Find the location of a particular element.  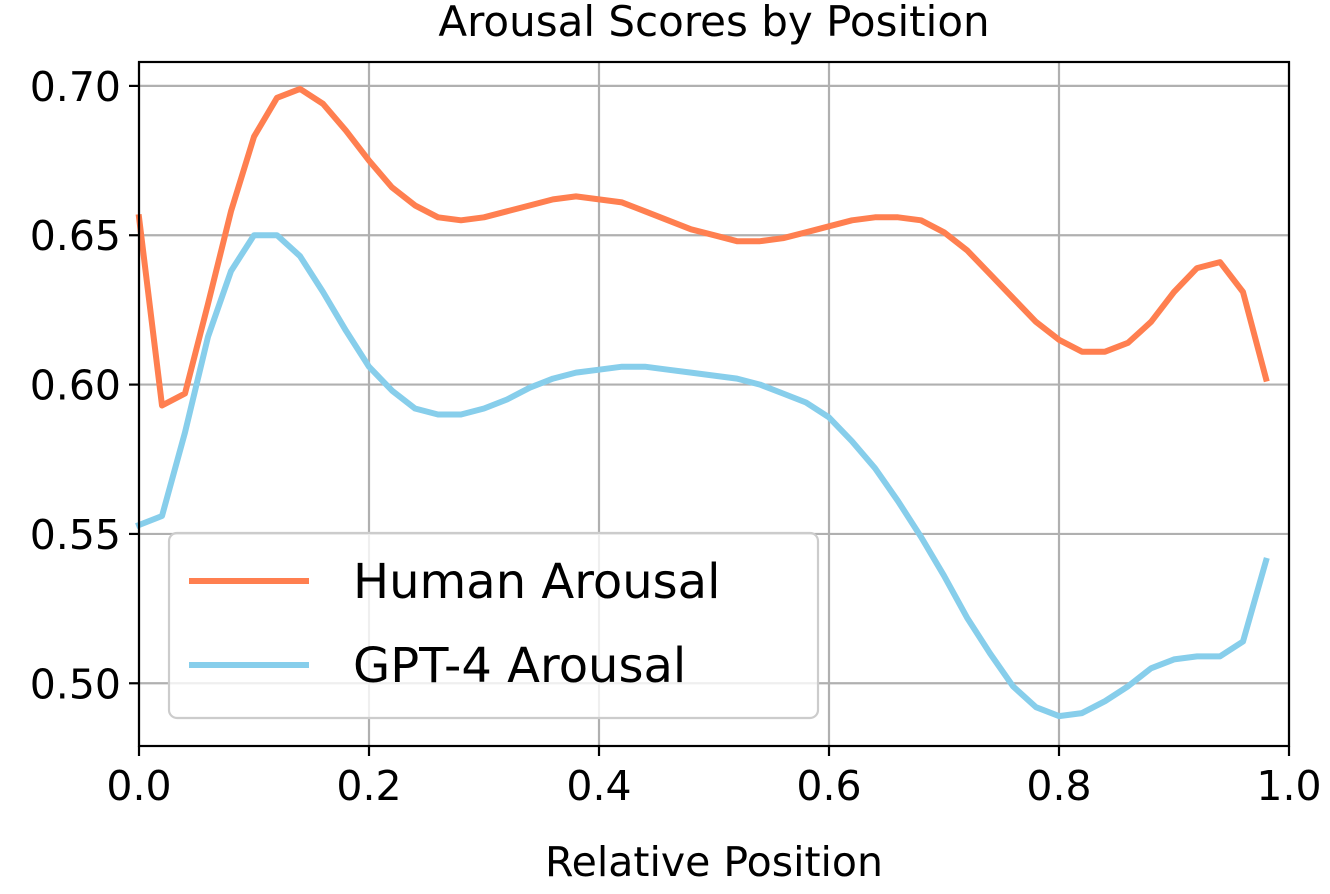

x-tick-label: 1.0 is located at coordinates (1288, 786).